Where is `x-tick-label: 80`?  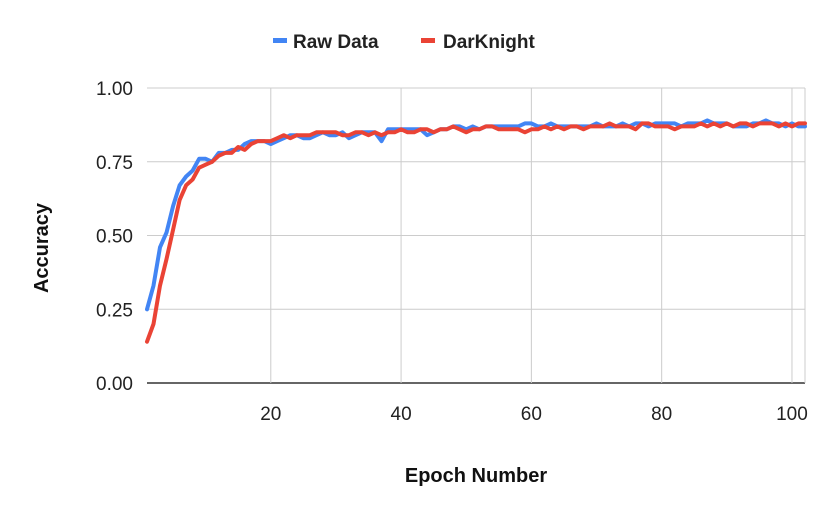 x-tick-label: 80 is located at coordinates (661, 414).